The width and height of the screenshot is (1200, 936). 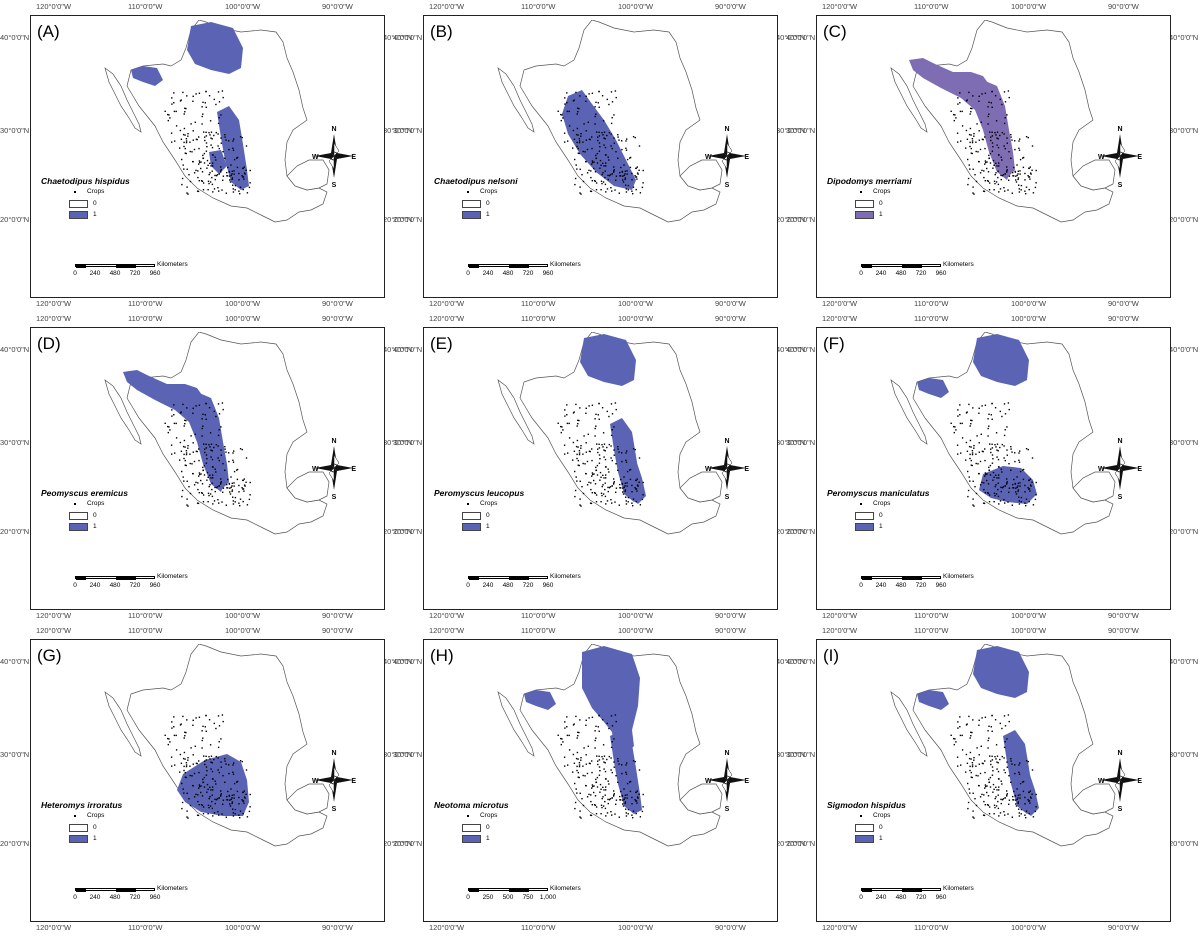 I want to click on latitude-tick-left: 20°0'0"N, so click(x=801, y=219).